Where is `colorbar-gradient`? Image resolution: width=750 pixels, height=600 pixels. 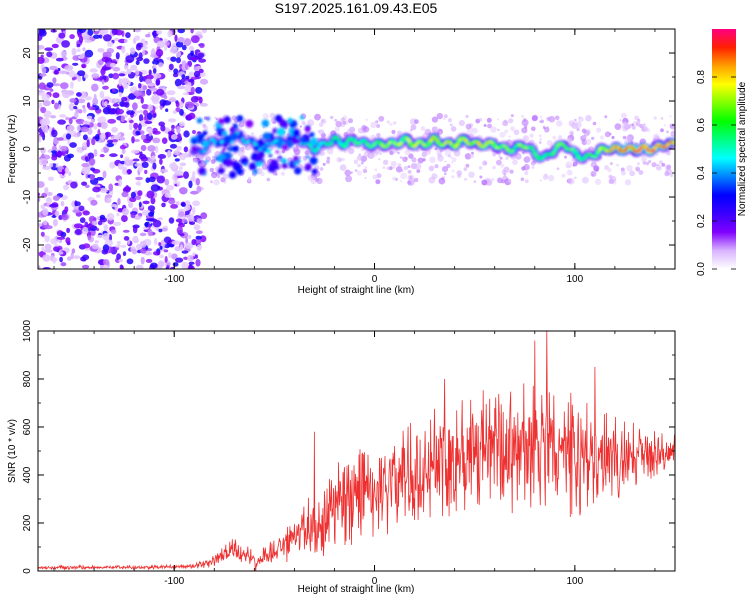 colorbar-gradient is located at coordinates (724, 149).